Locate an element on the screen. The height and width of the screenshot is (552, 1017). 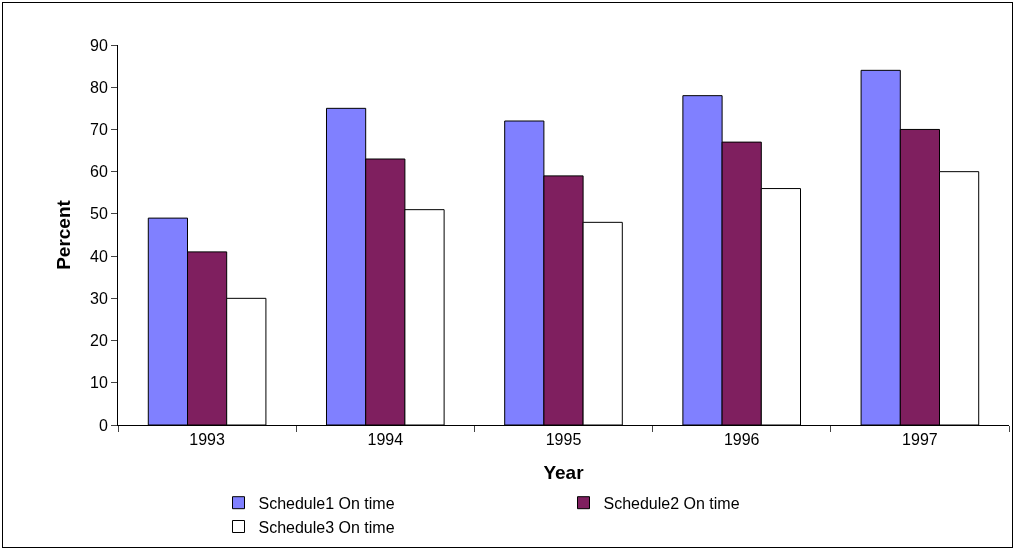
y-tick-label: 50 is located at coordinates (99, 214).